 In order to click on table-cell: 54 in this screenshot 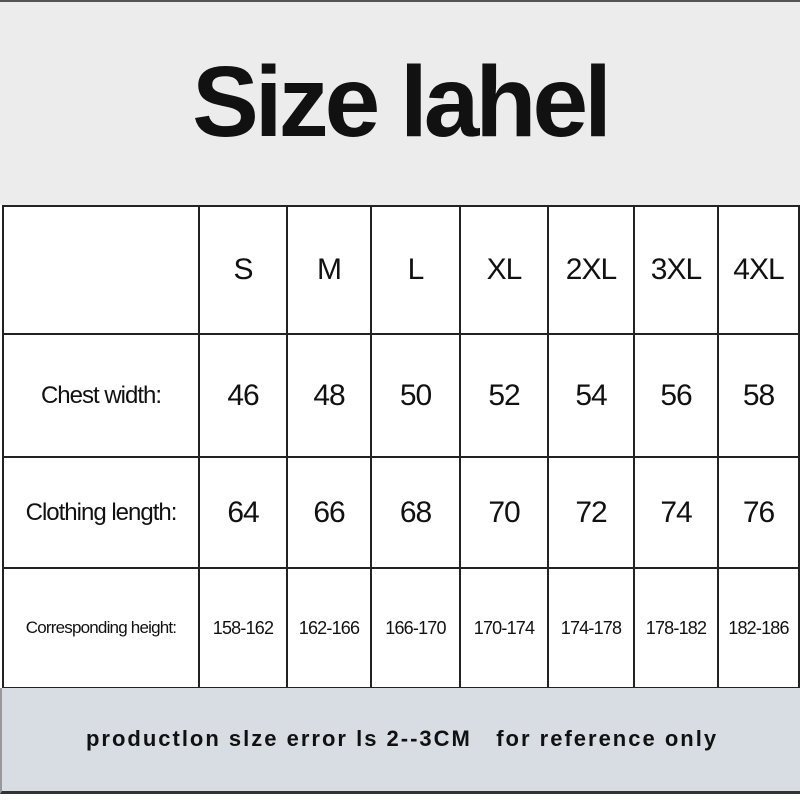, I will do `click(591, 395)`.